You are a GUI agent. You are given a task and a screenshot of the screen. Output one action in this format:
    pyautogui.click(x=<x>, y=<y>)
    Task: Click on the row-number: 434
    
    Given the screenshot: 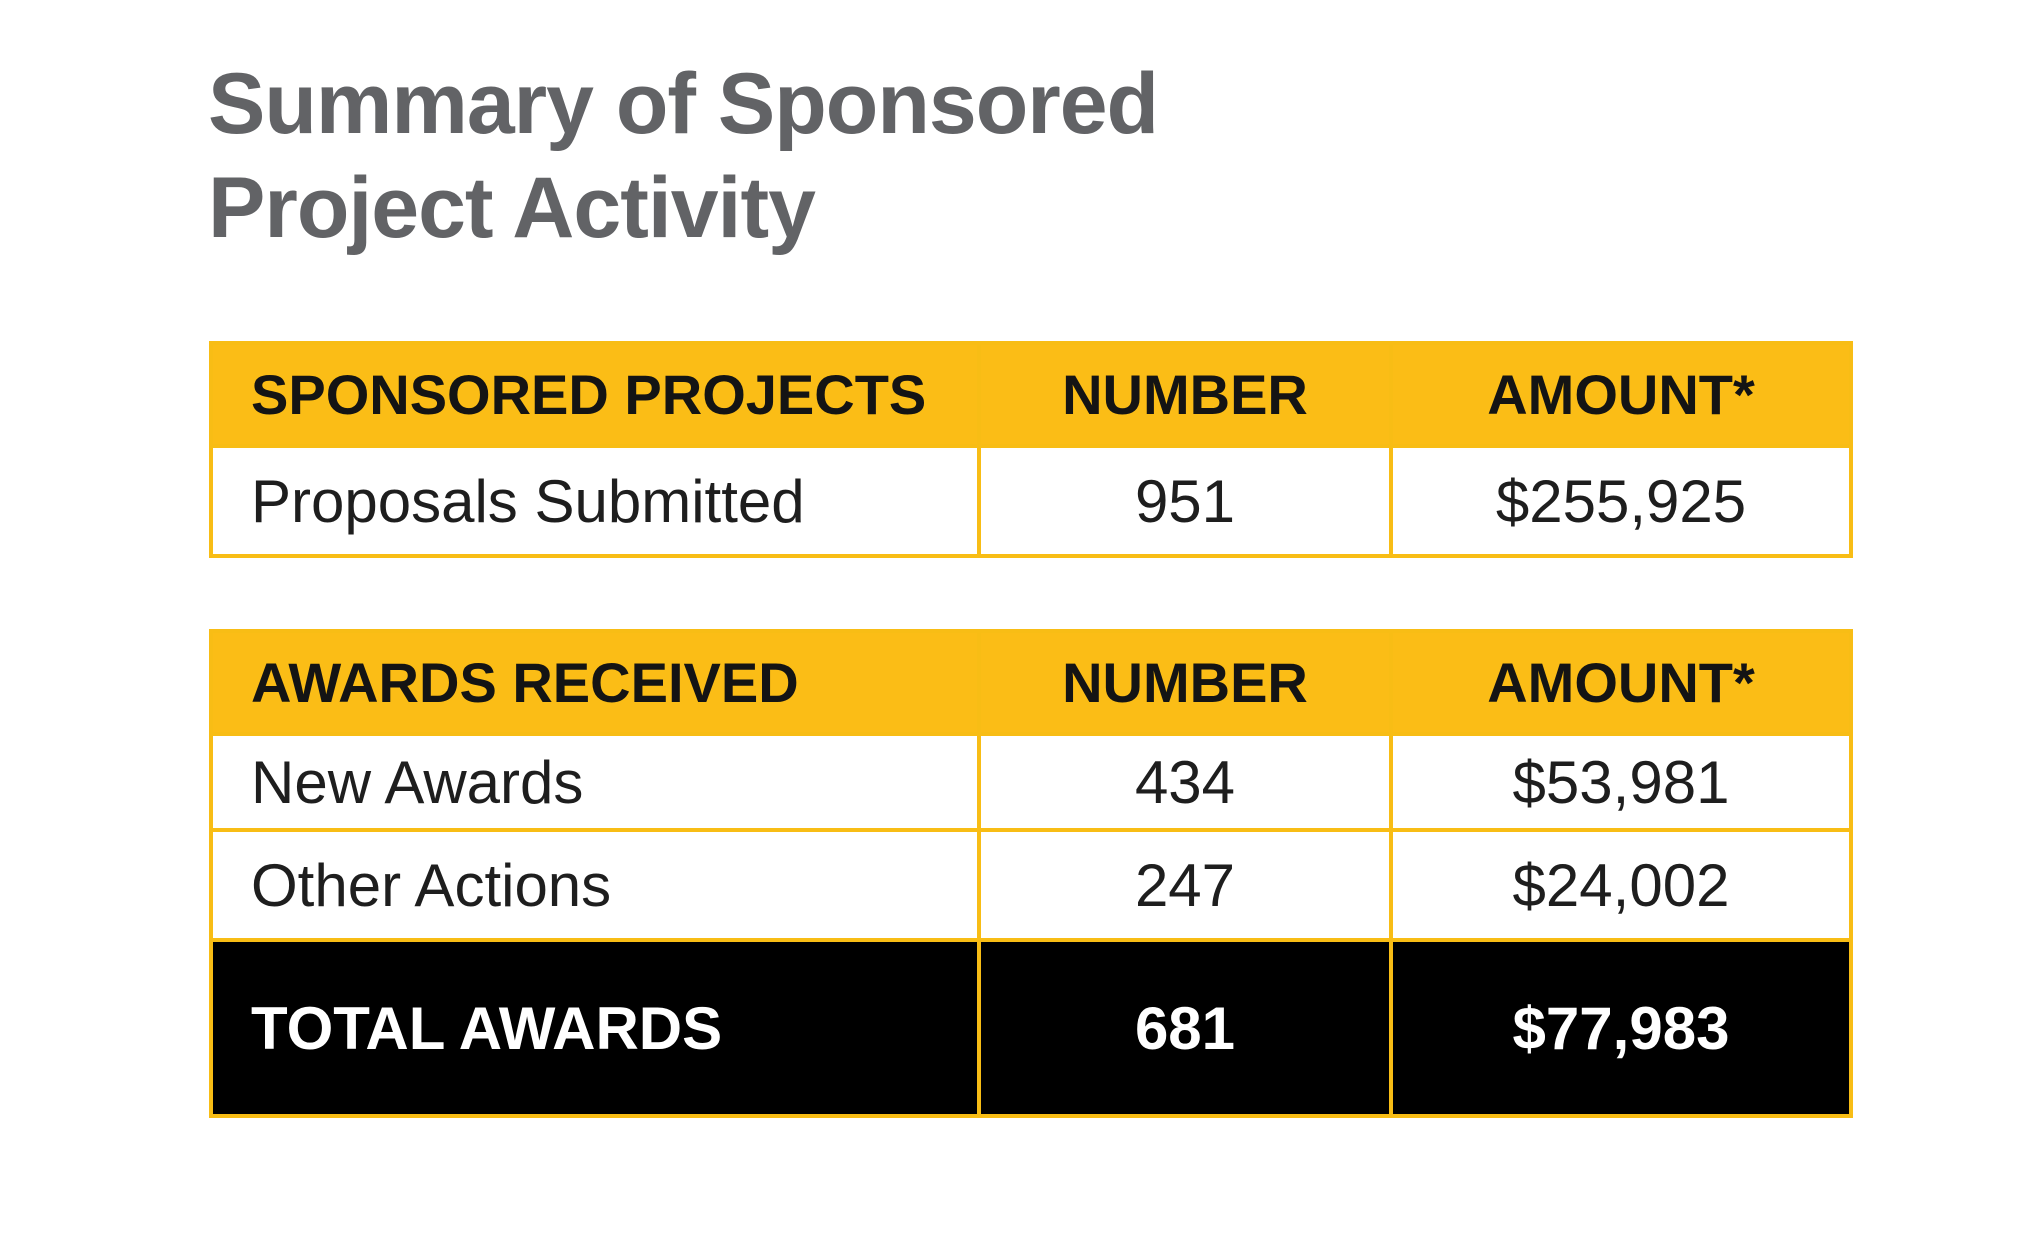 What is the action you would take?
    pyautogui.click(x=1185, y=782)
    